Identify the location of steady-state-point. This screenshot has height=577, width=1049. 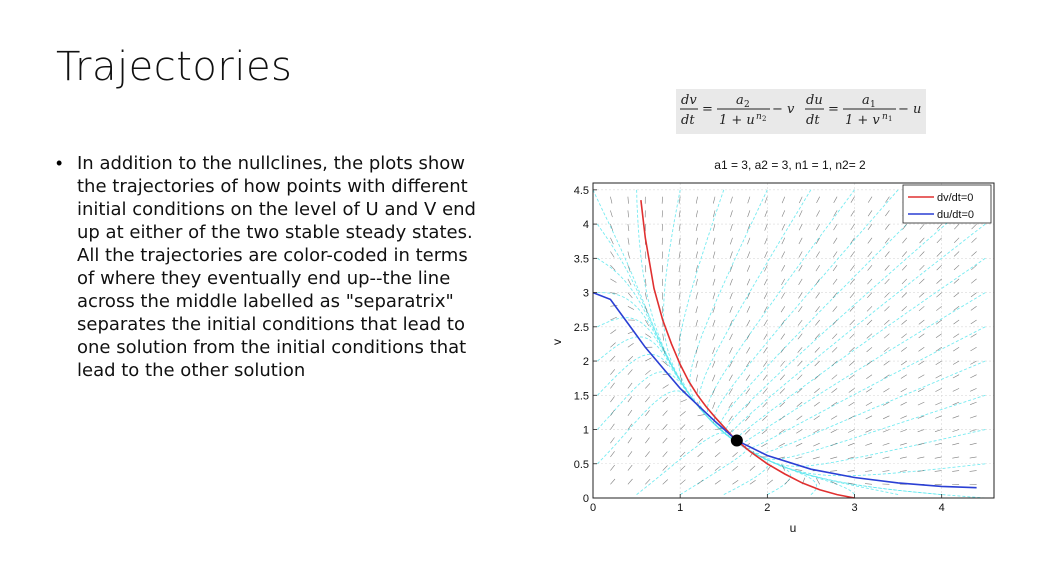
(736, 440).